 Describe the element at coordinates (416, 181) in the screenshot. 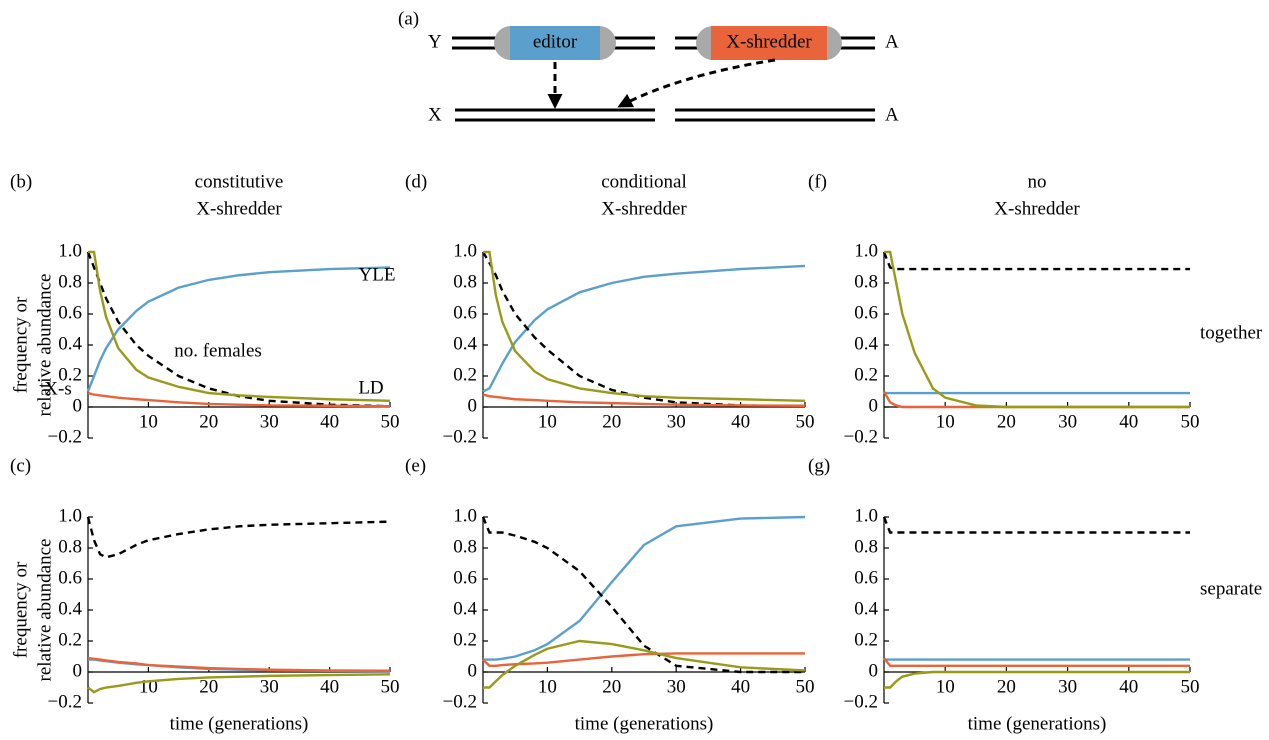

I see `panel-label: (d)` at that location.